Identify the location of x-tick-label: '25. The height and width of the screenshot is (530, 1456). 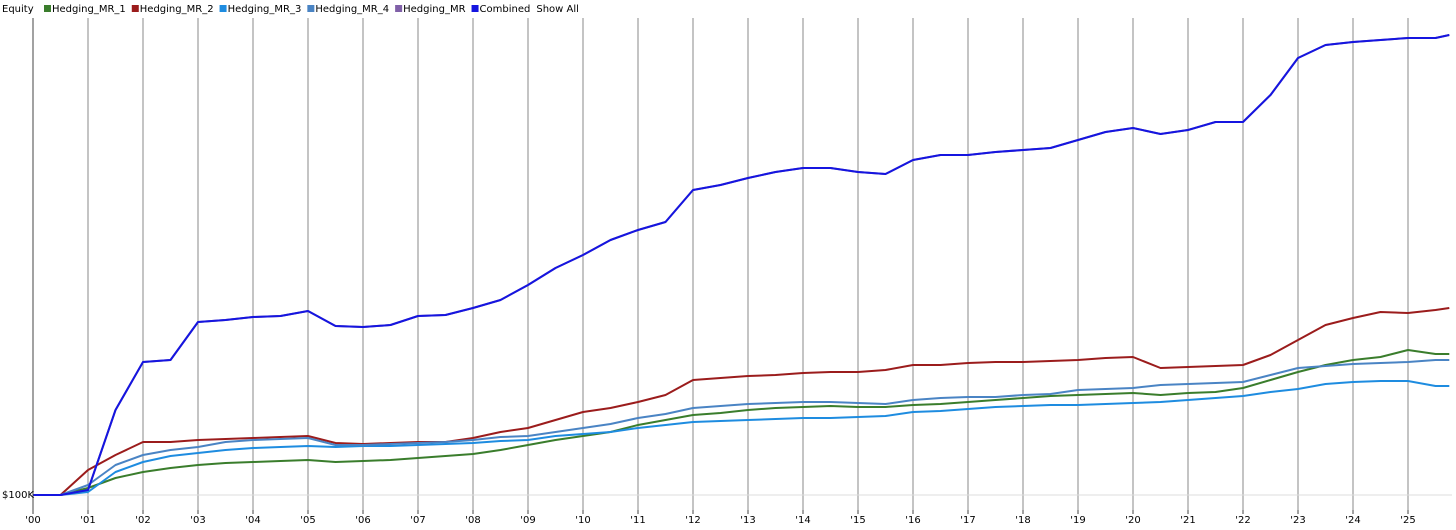
(1407, 520).